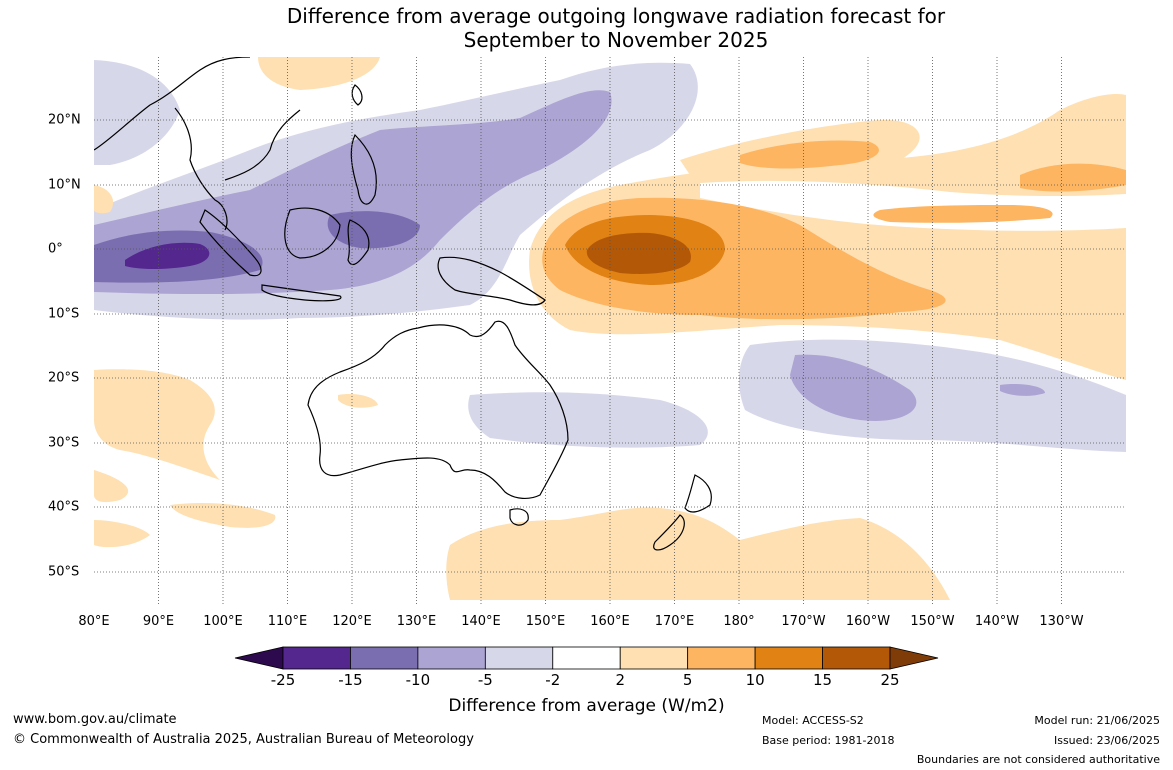 Image resolution: width=1173 pixels, height=770 pixels. What do you see at coordinates (312, 233) in the screenshot?
I see `borneo-coastline` at bounding box center [312, 233].